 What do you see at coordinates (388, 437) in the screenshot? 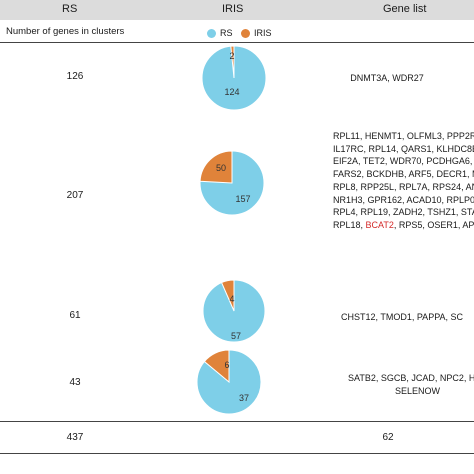
I see `total-genes: 62` at bounding box center [388, 437].